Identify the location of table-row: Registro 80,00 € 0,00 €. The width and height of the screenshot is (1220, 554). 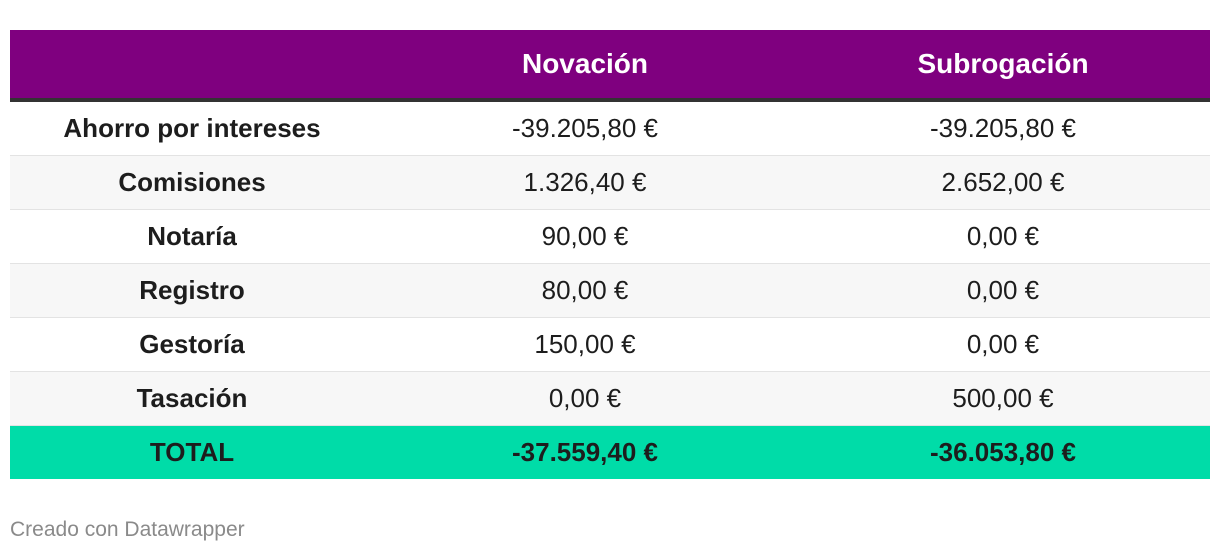
(610, 291).